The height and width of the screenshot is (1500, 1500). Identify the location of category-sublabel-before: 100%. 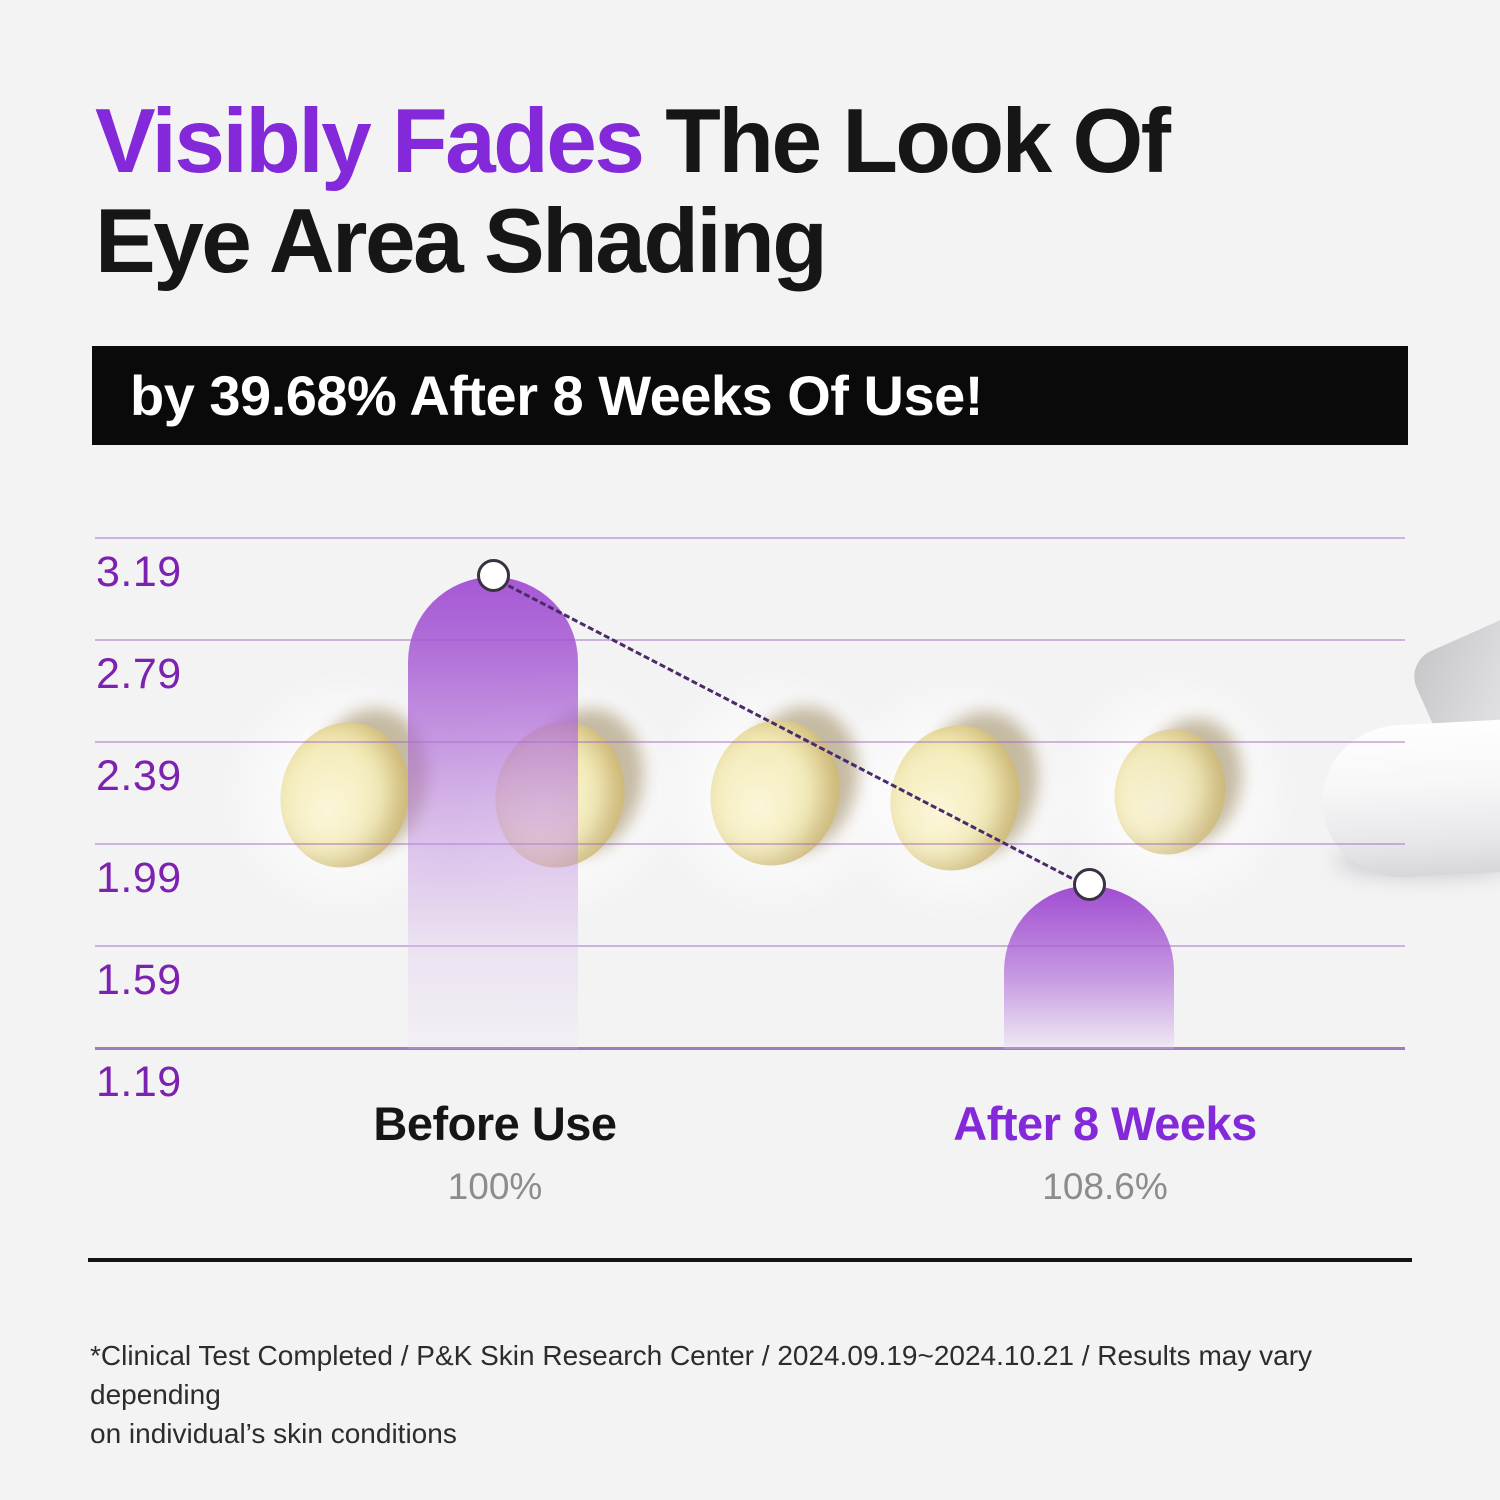
(495, 1186).